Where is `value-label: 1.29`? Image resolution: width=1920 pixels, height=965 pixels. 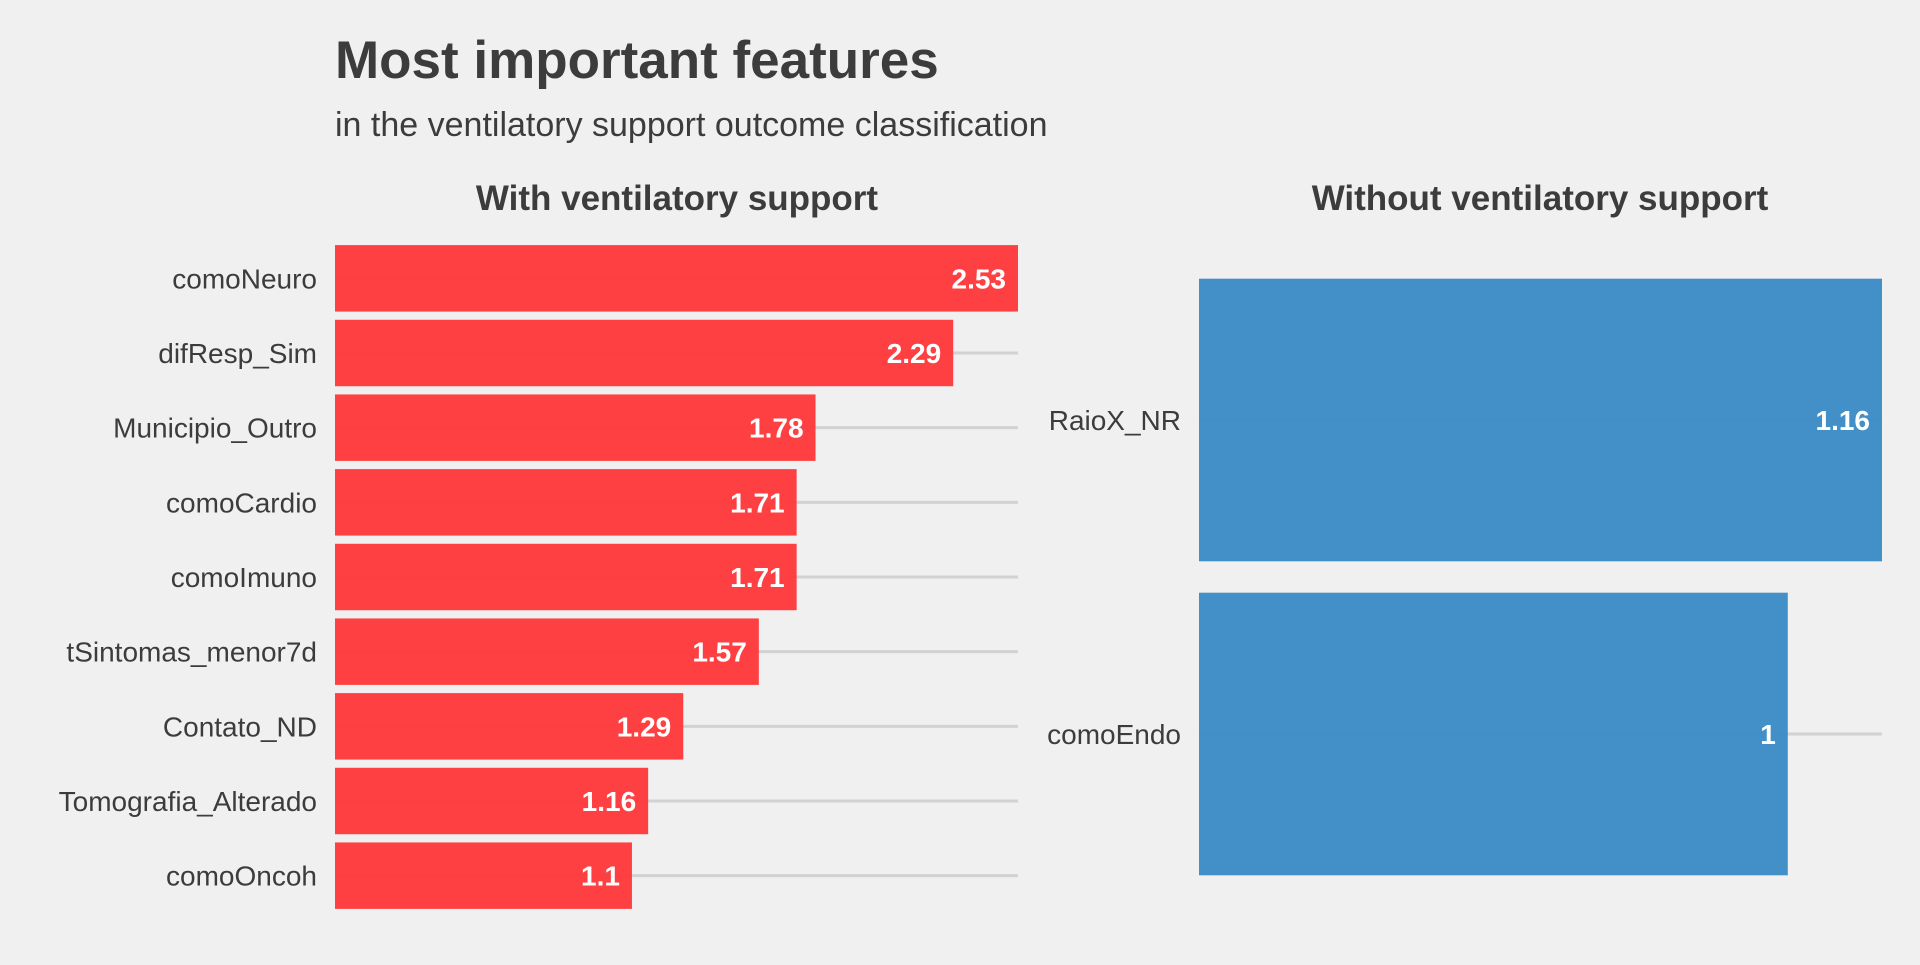
value-label: 1.29 is located at coordinates (644, 726).